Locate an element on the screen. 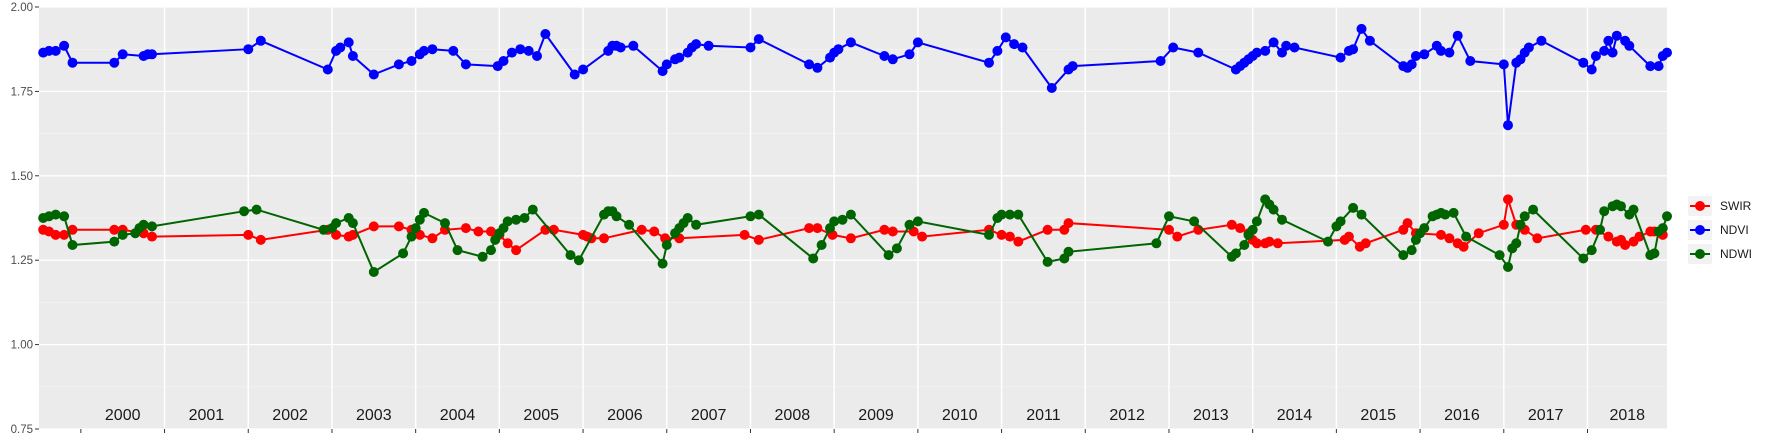 This screenshot has width=1773, height=442. y-axis: 0.75 1.00 1.25 1.50 1.75 2.00 is located at coordinates (25, 219).